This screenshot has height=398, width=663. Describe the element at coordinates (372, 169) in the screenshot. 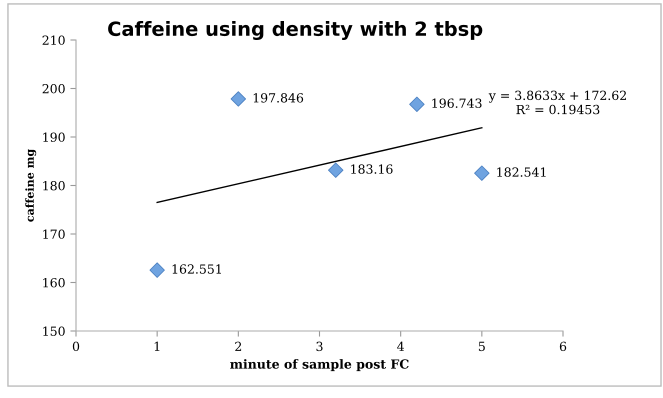

I see `data-label: 183.16` at that location.